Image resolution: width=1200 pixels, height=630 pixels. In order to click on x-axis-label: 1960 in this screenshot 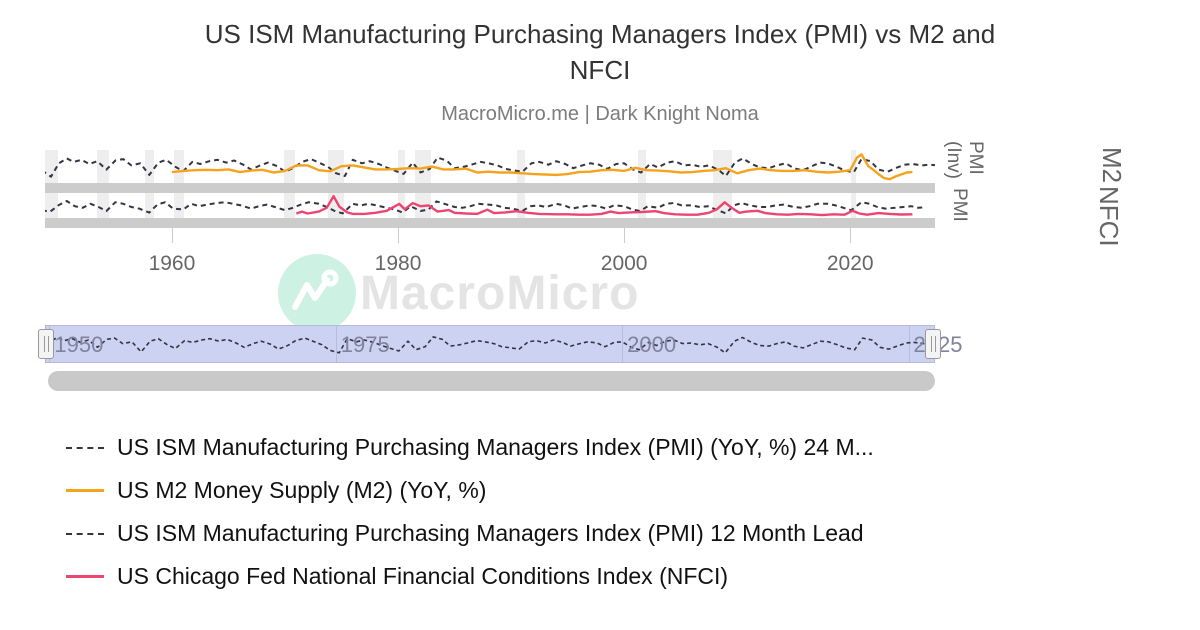, I will do `click(172, 263)`.